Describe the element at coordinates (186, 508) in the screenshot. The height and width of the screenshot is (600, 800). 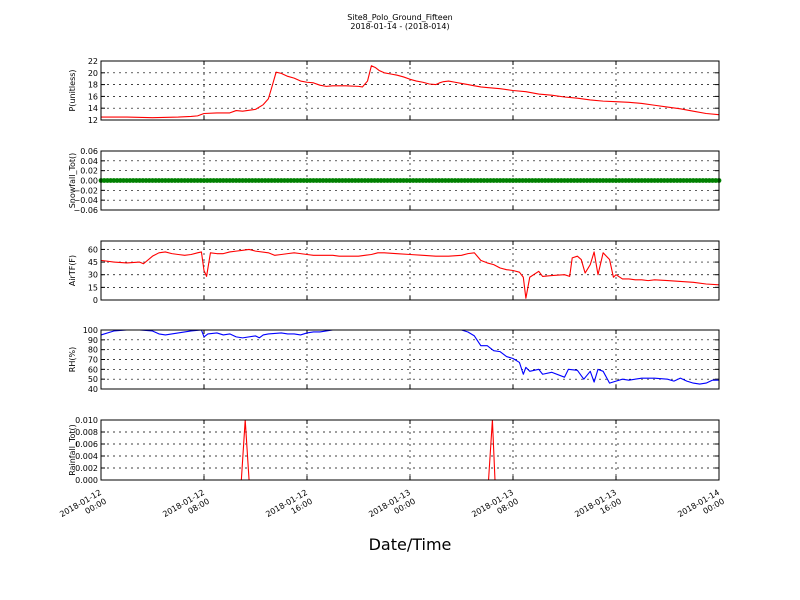
I see `x-tick-label: 2018-01-1208:00` at that location.